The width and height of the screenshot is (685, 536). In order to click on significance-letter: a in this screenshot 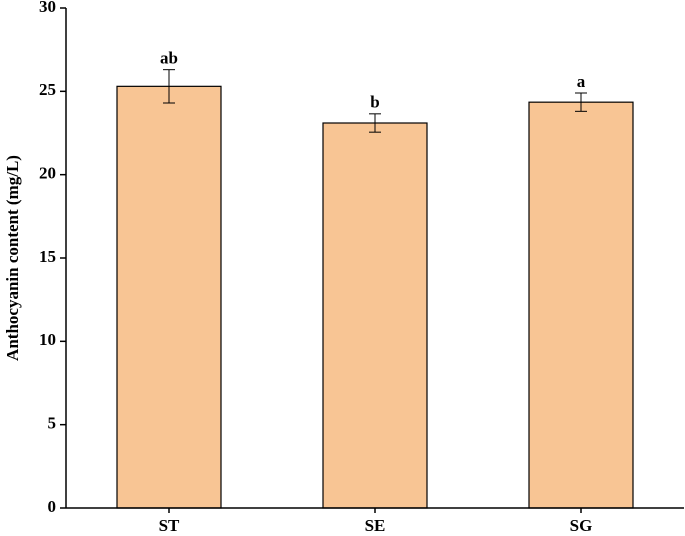, I will do `click(581, 81)`.